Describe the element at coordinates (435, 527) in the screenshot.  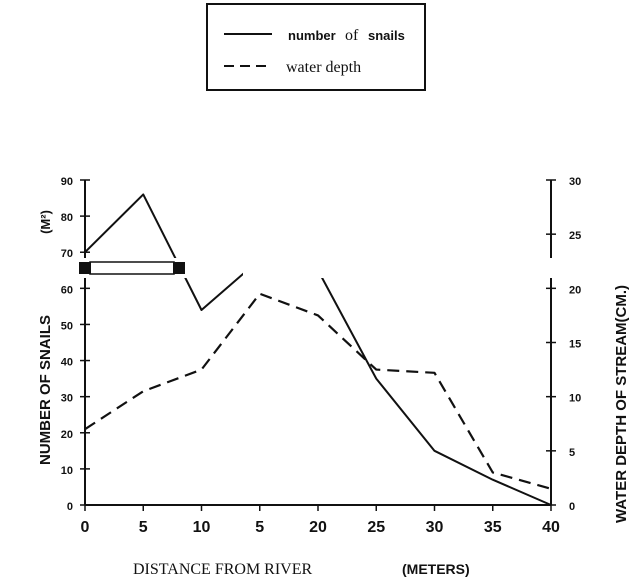
I see `x-tick-label: 30` at that location.